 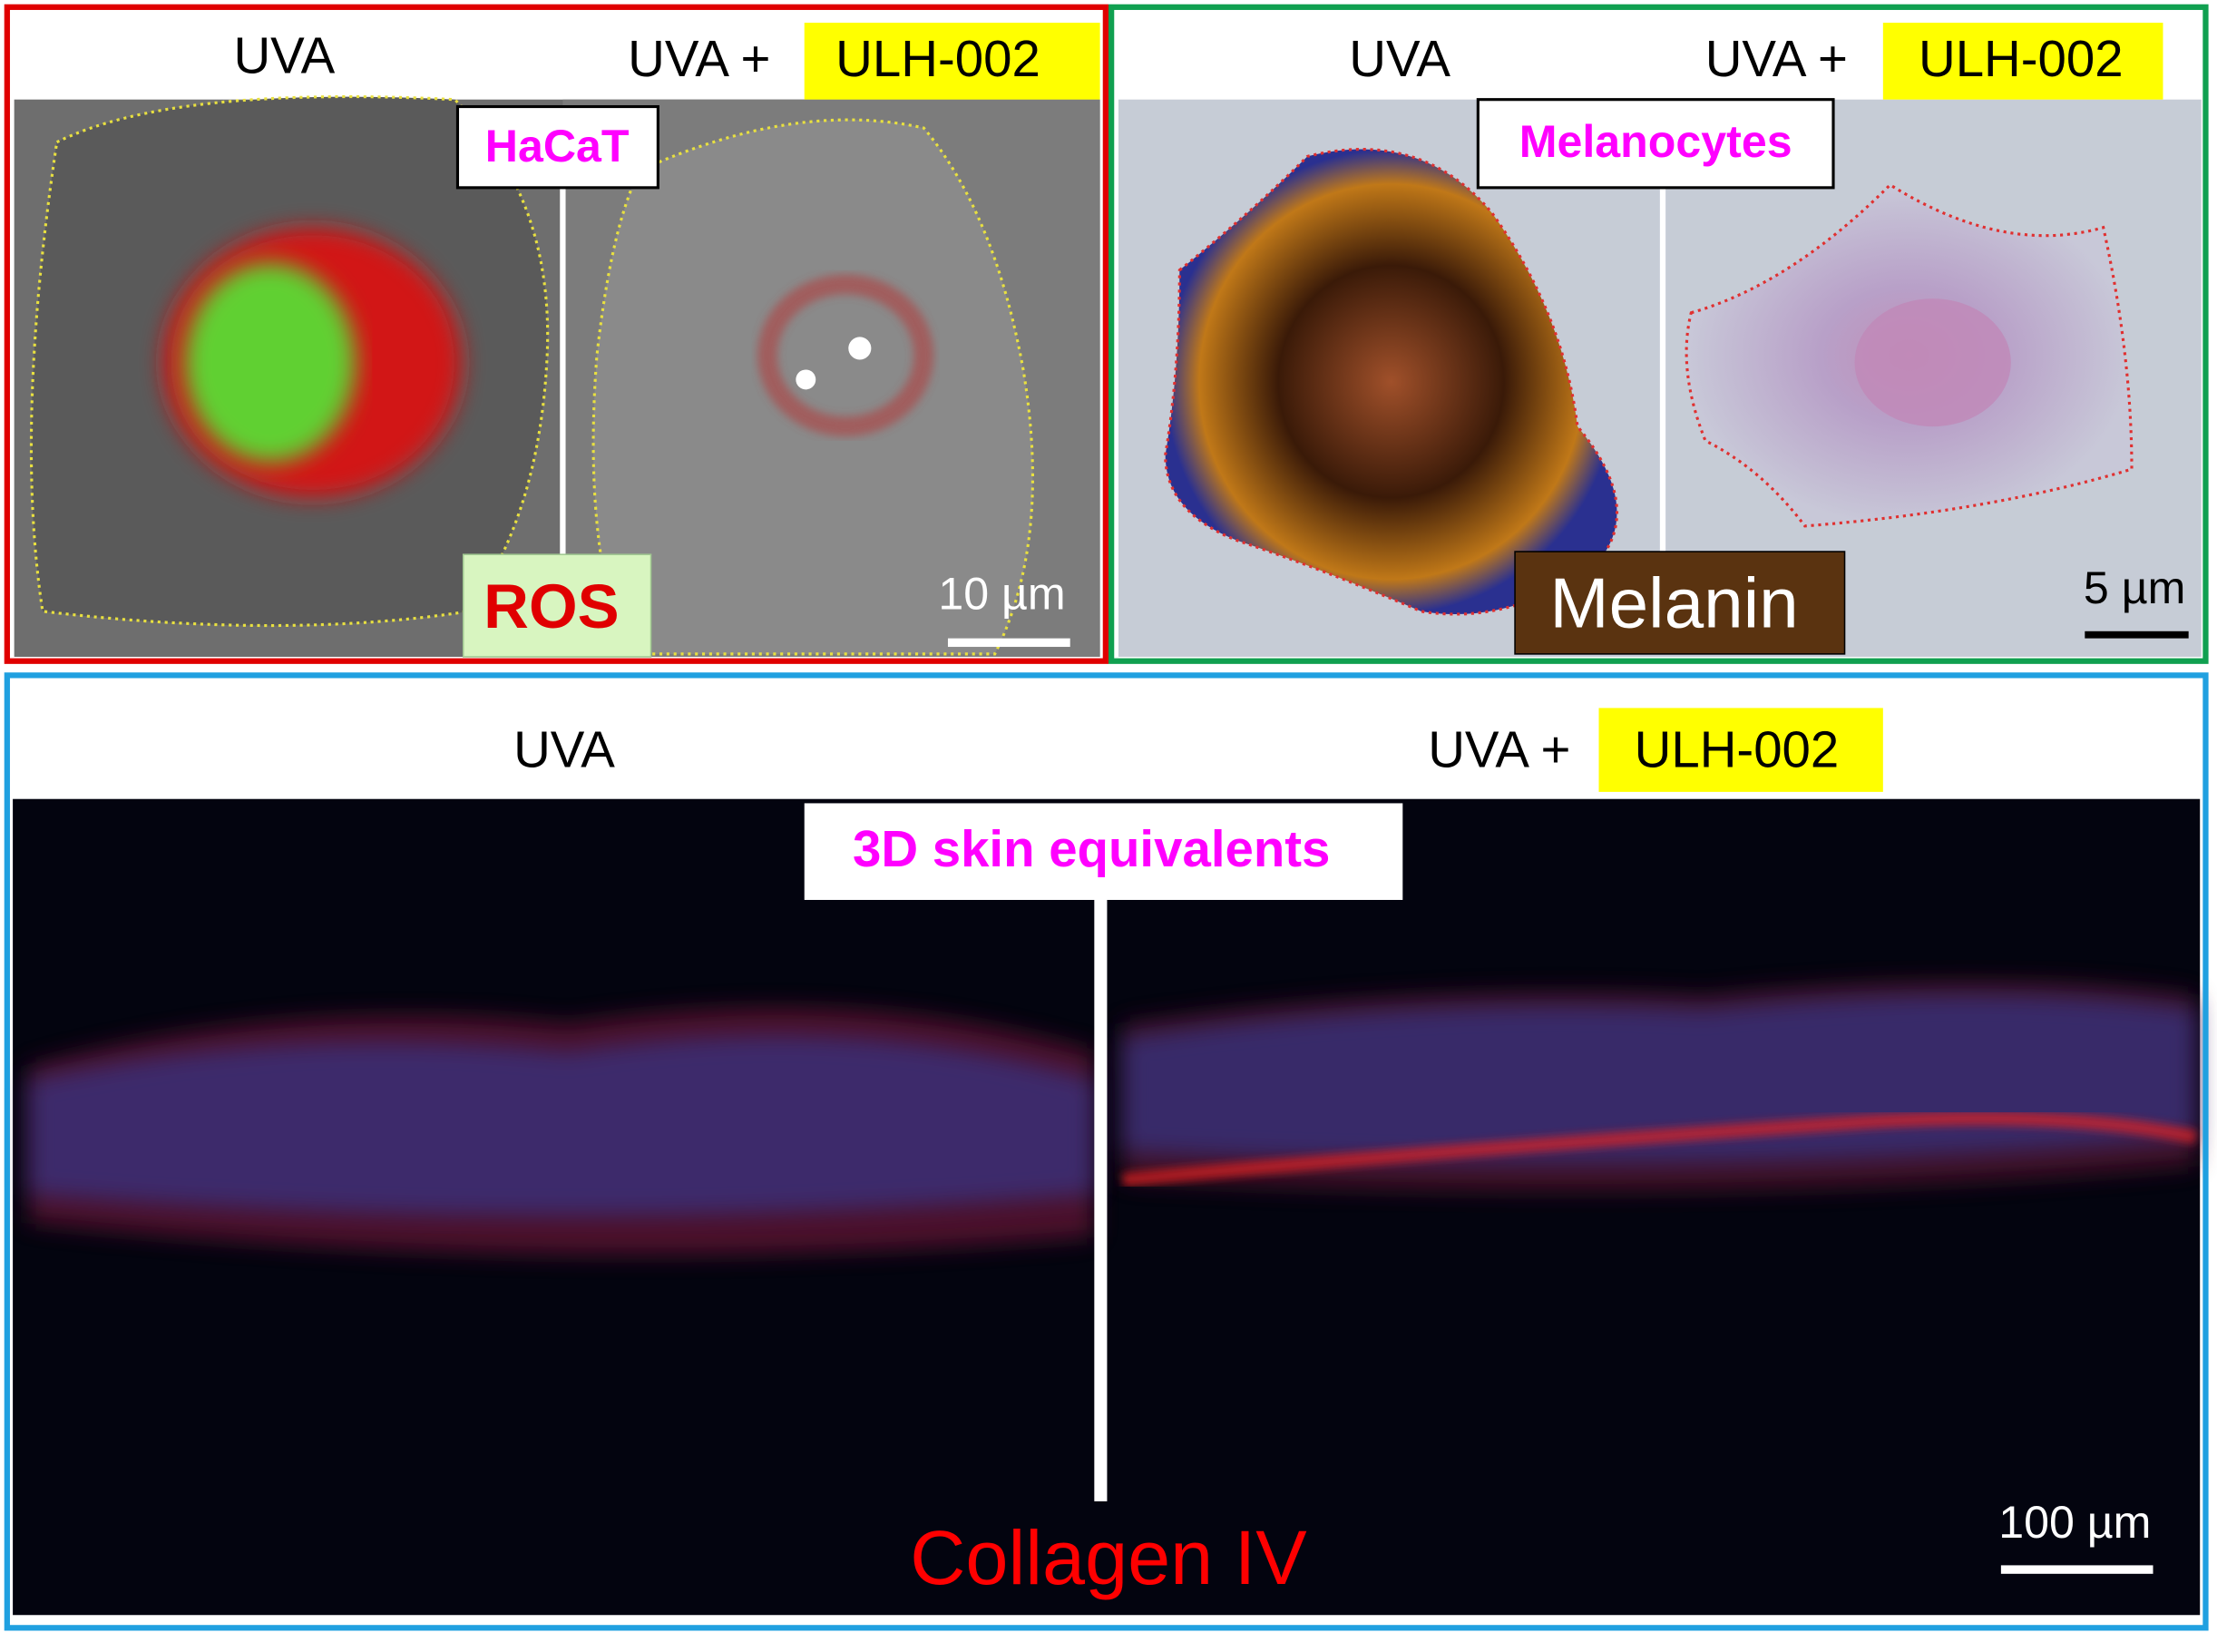 What do you see at coordinates (2074, 1522) in the screenshot?
I see `scale-bar-label: 100 µm` at bounding box center [2074, 1522].